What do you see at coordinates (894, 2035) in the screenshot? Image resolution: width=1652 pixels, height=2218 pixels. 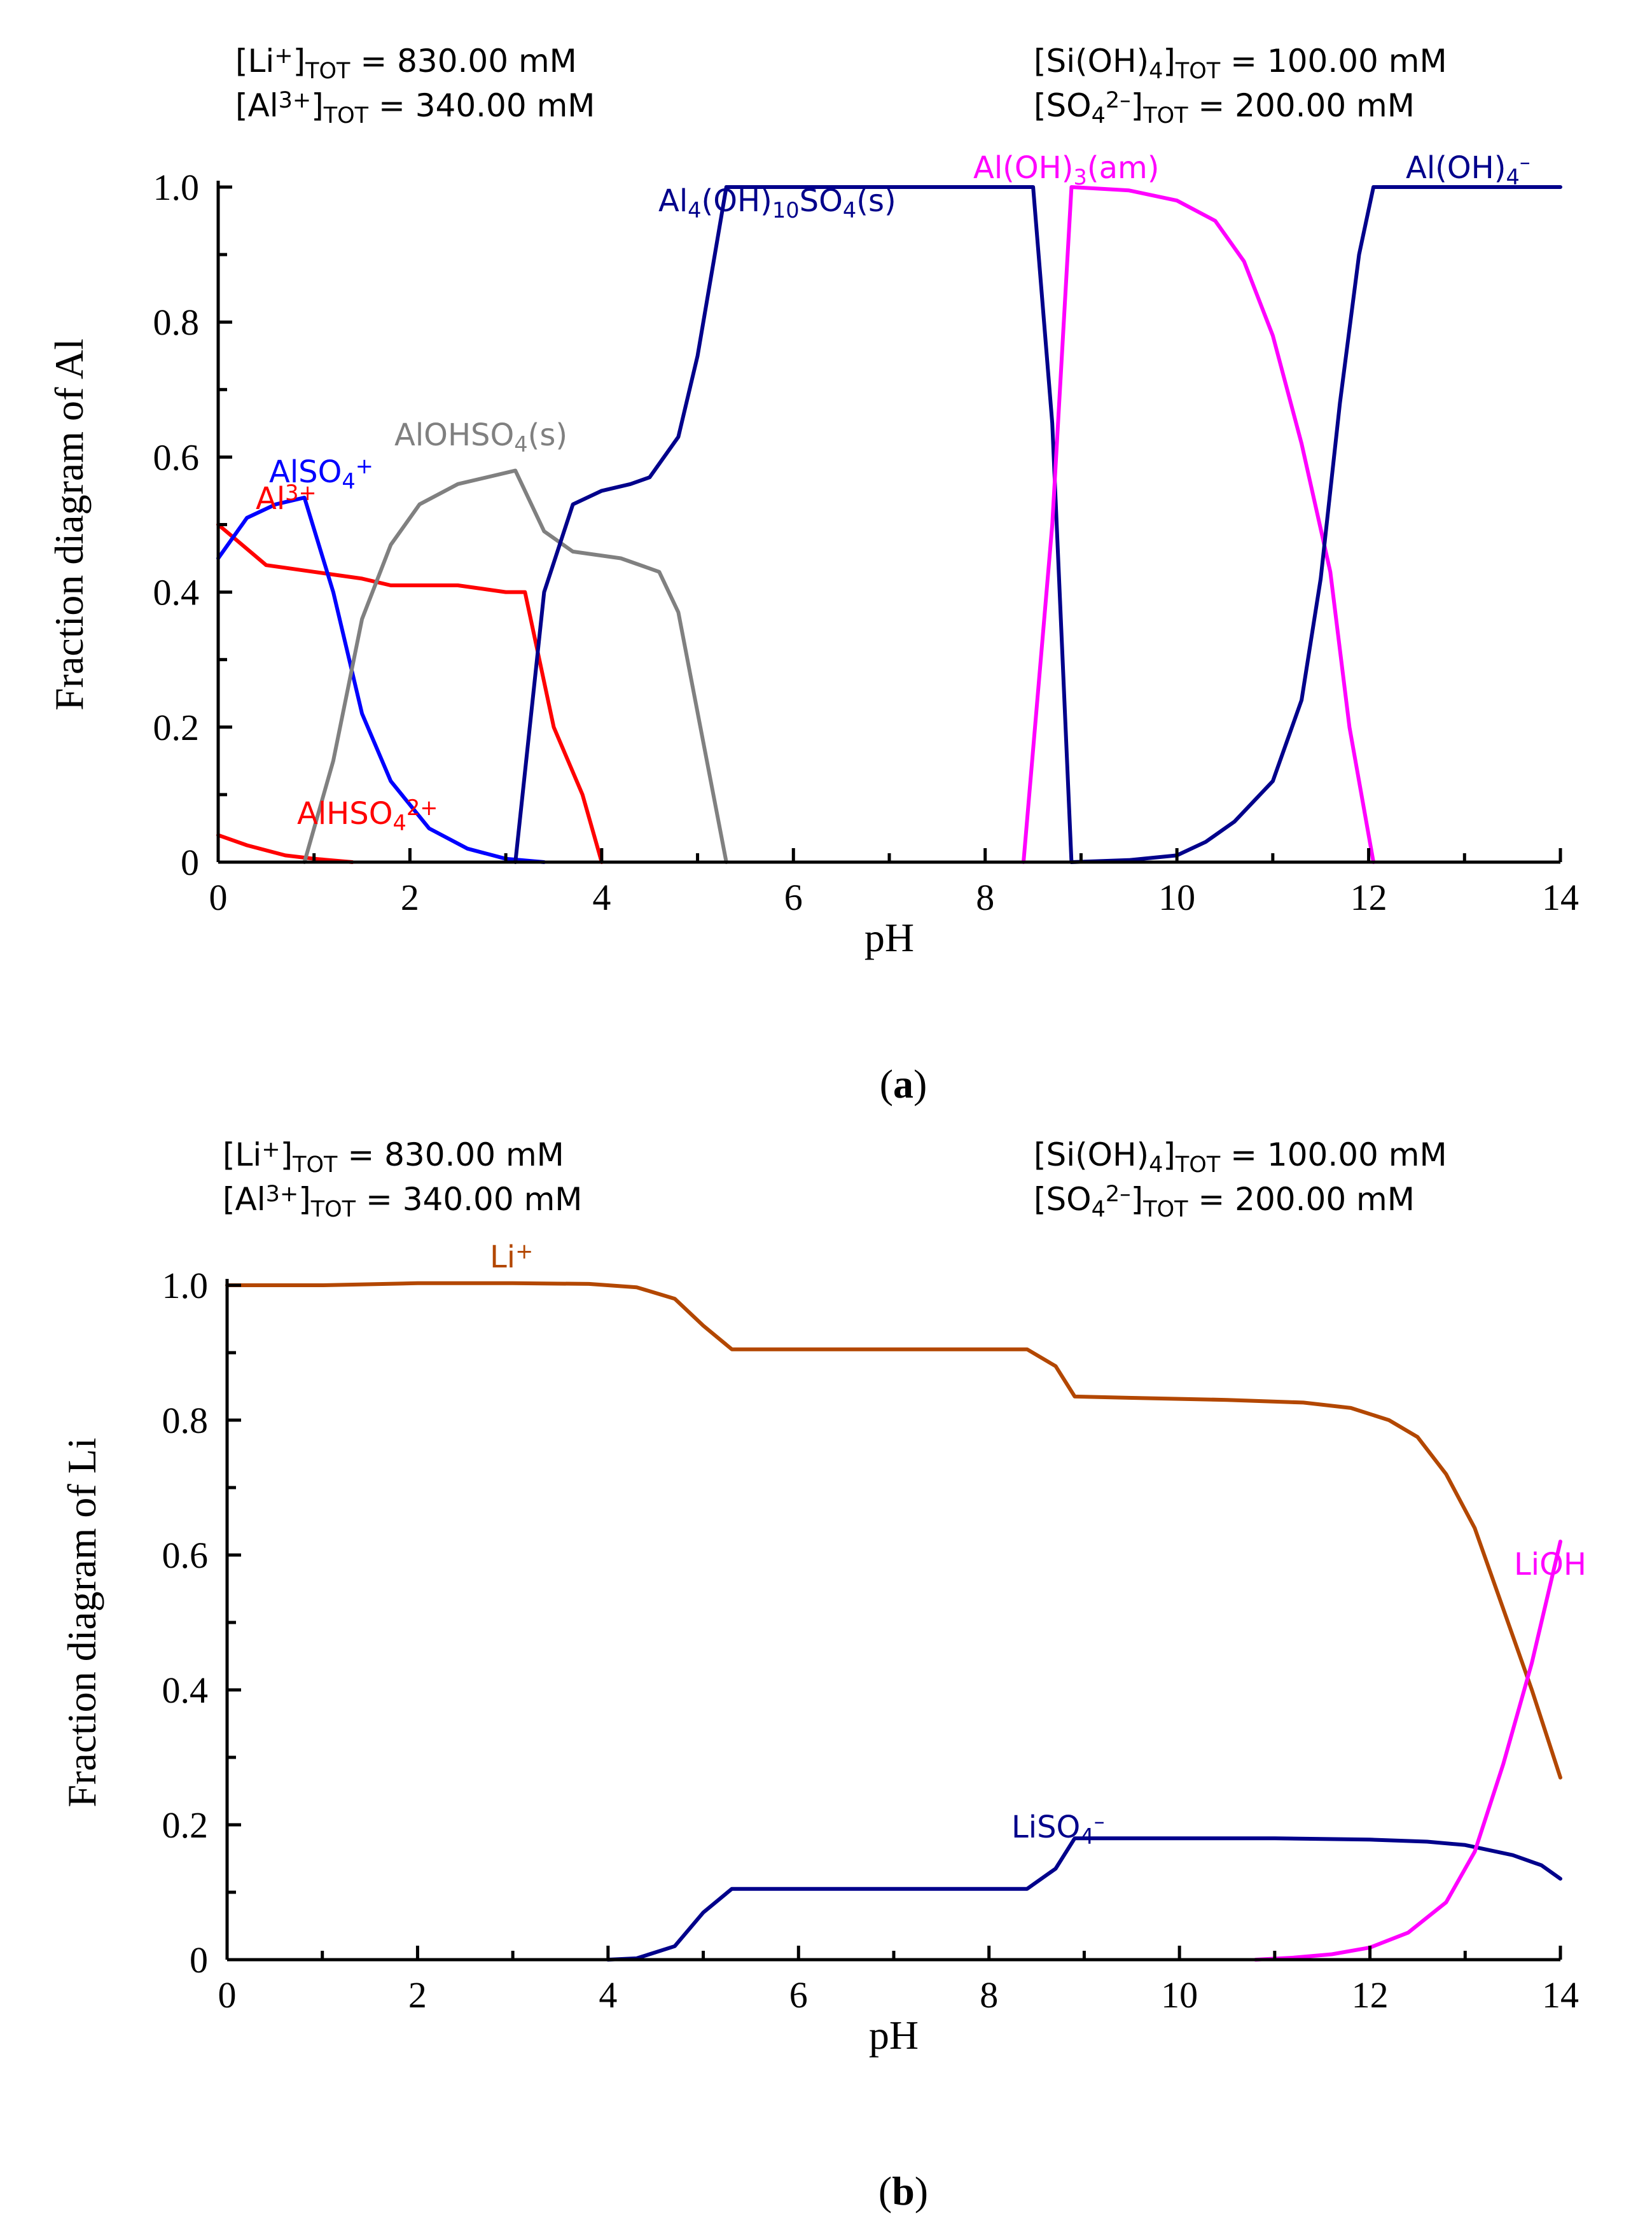 I see `x-axis-title: pH` at bounding box center [894, 2035].